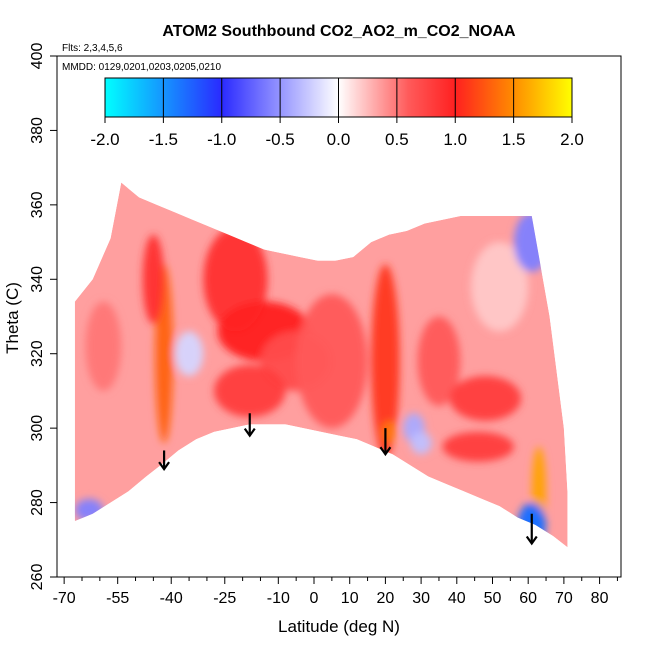 This screenshot has height=655, width=650. Describe the element at coordinates (37, 353) in the screenshot. I see `y-tick-label: 320` at that location.